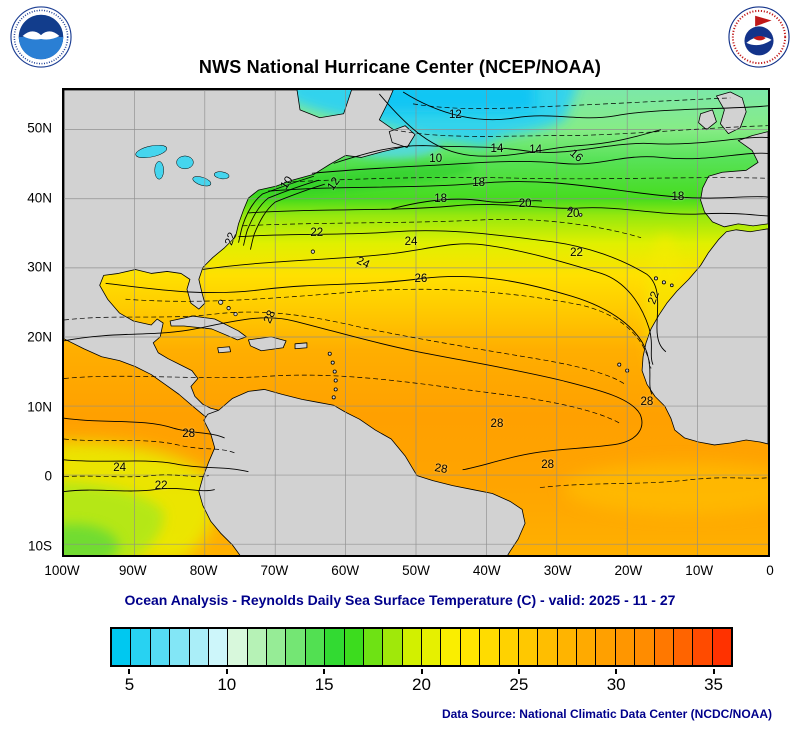  I want to click on longitude-axis: 100W 90W 80W 70W 60W 50W 40W 30W 20W 10W 0, so click(408, 573).